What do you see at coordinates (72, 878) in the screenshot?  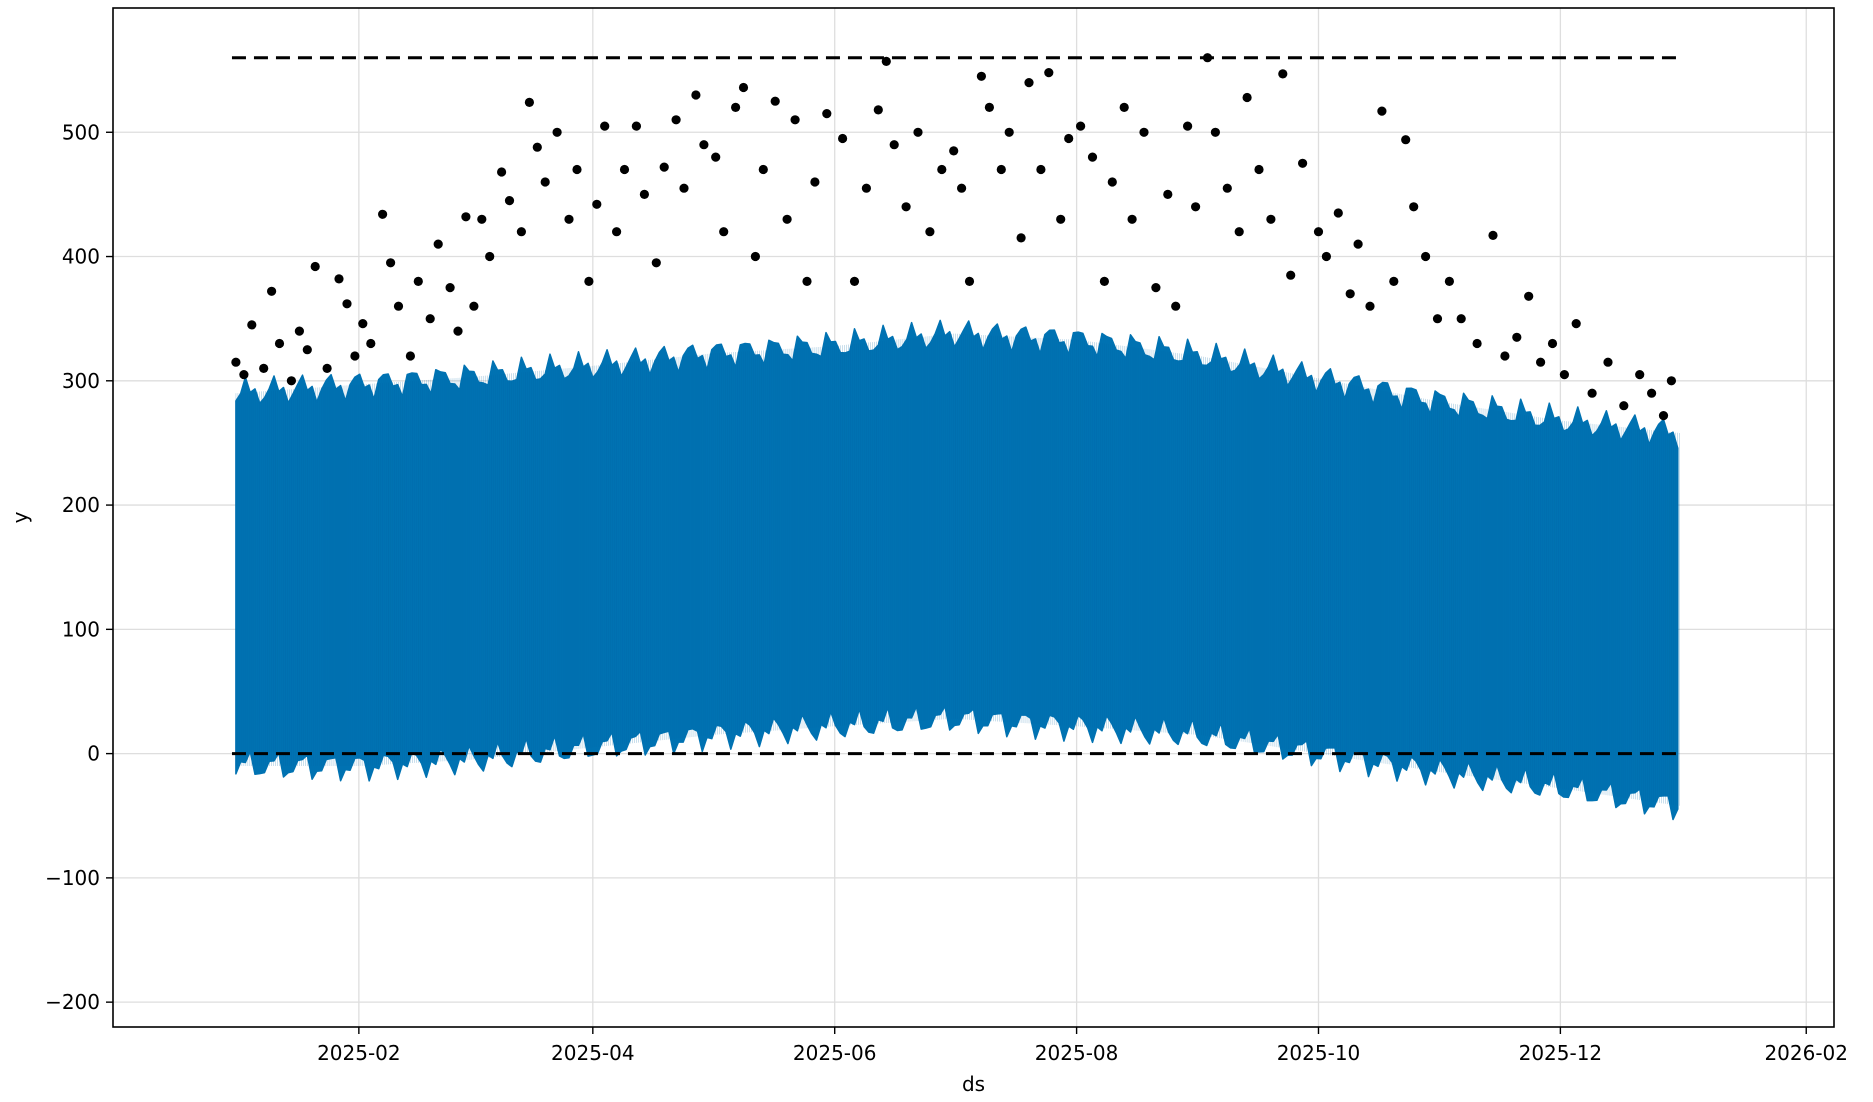 I see `y-tick-label: −100` at bounding box center [72, 878].